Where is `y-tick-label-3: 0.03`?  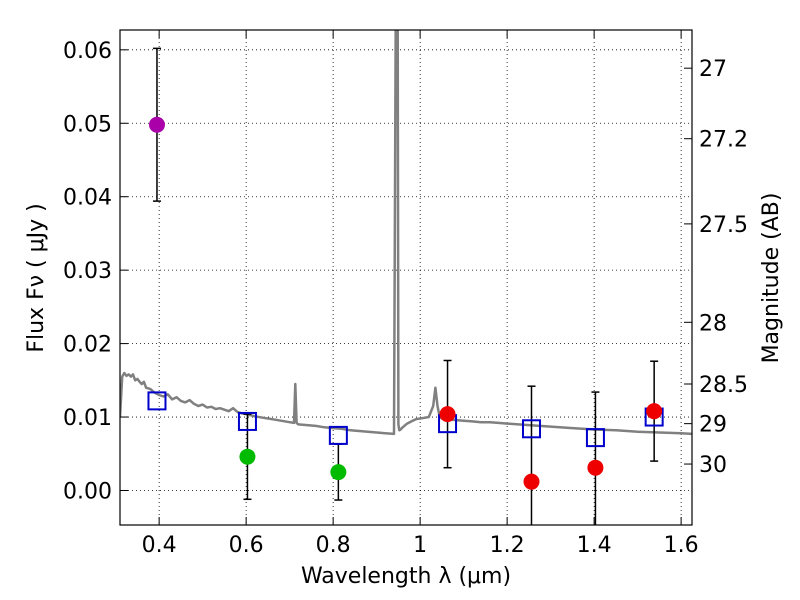
y-tick-label-3: 0.03 is located at coordinates (87, 271).